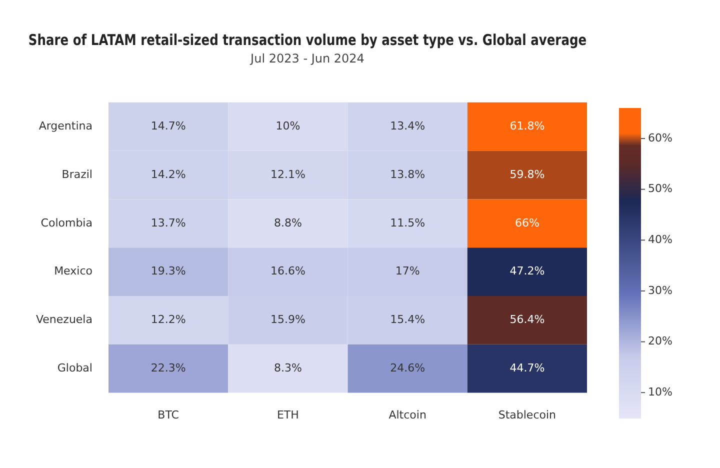  I want to click on data-label: 14.2%, so click(168, 174).